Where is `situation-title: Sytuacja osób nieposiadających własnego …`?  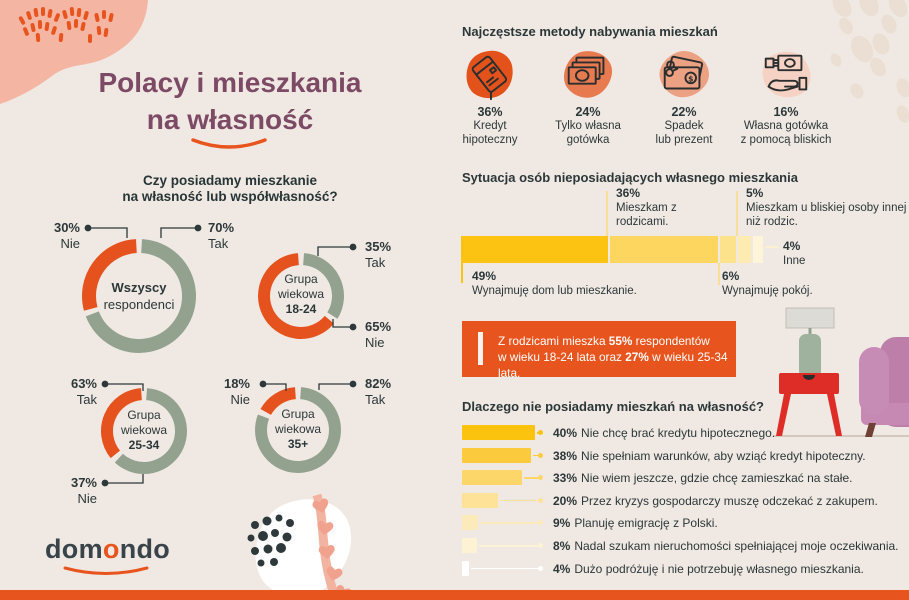
situation-title: Sytuacja osób nieposiadających własnego … is located at coordinates (630, 177).